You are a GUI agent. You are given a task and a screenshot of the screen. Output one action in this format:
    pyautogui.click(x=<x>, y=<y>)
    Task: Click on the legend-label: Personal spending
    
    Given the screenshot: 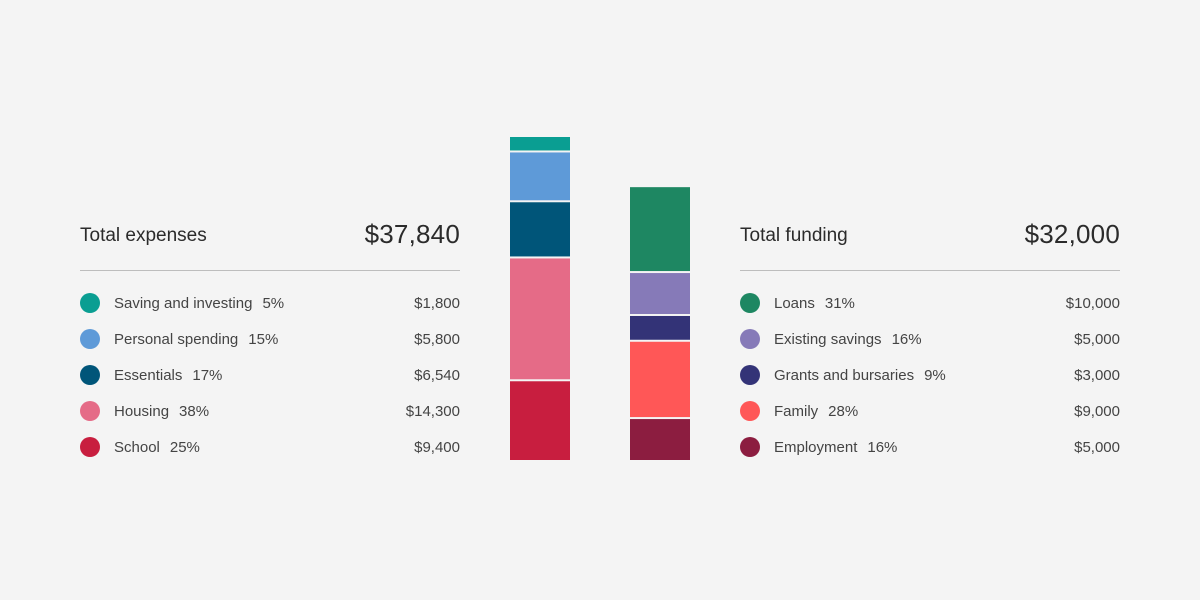 What is the action you would take?
    pyautogui.click(x=176, y=339)
    